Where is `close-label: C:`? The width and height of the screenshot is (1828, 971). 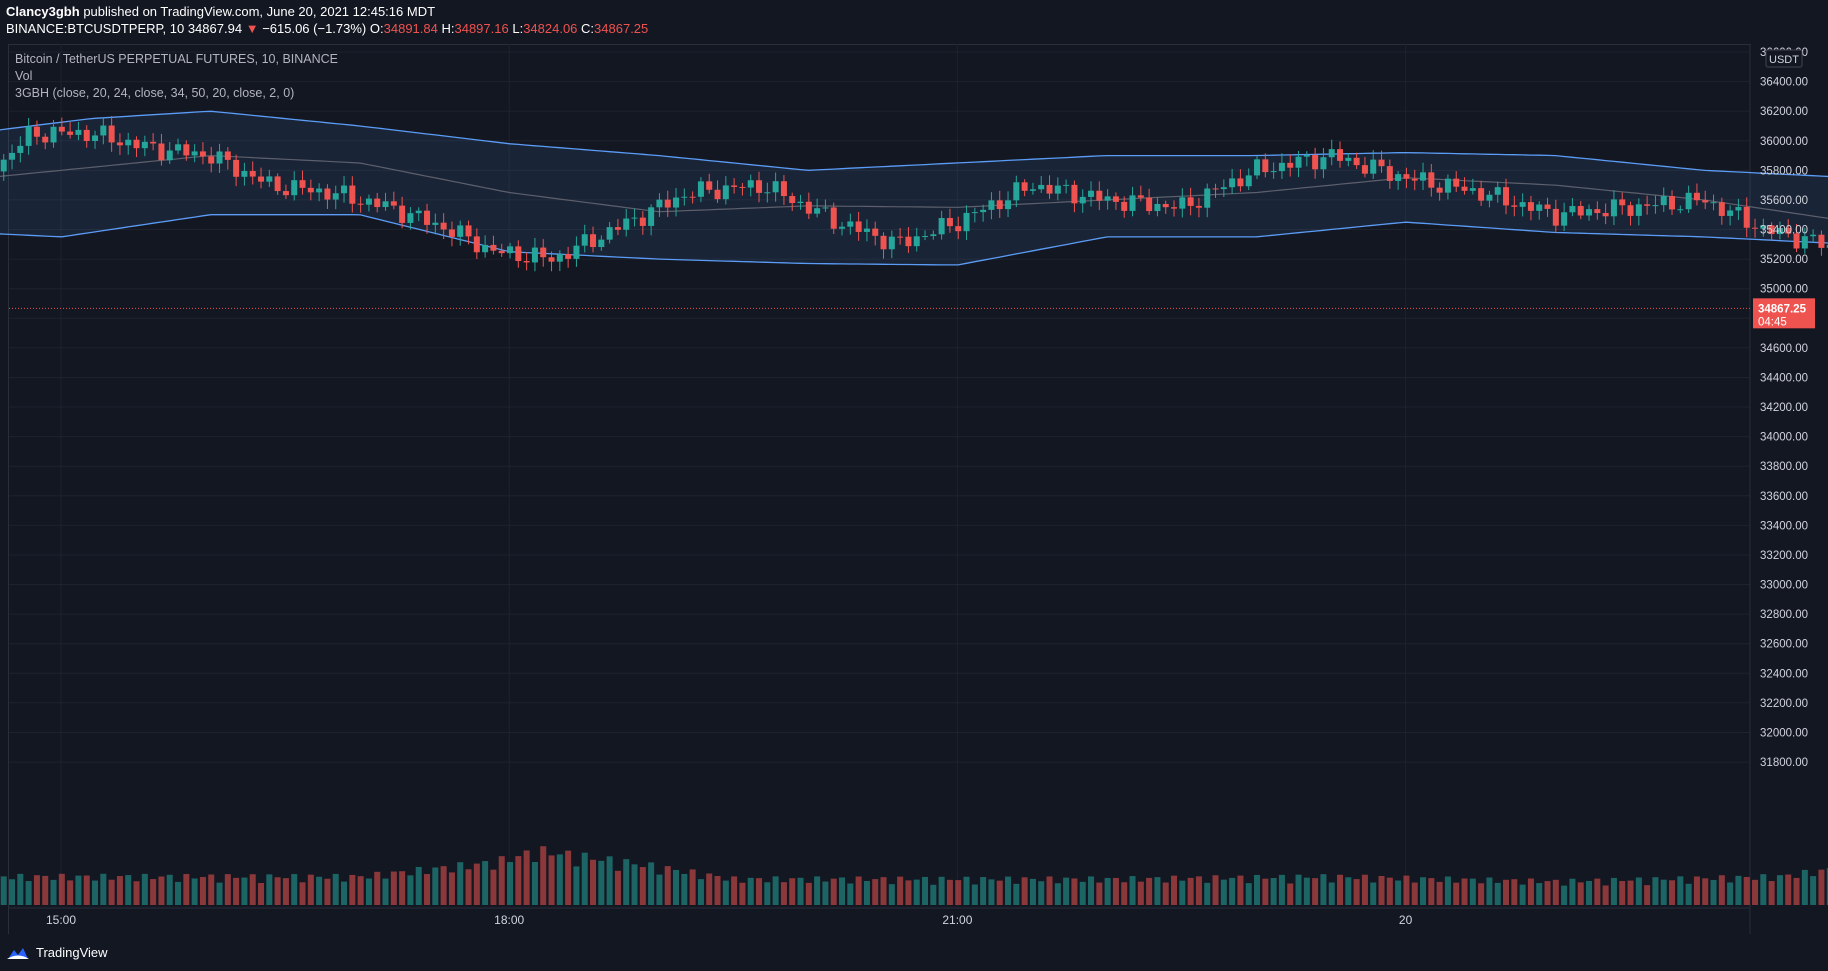
close-label: C: is located at coordinates (588, 28).